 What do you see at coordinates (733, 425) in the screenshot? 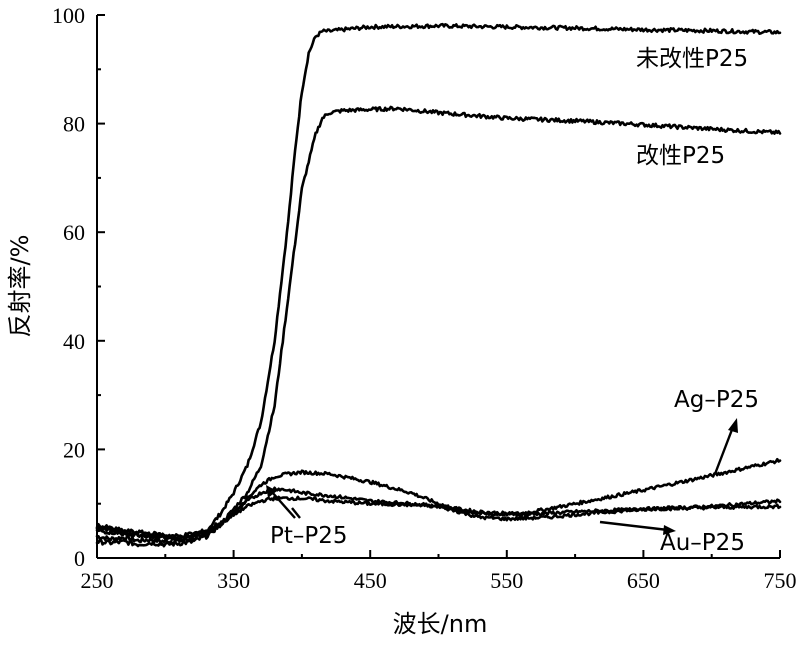
I see `ag-arrowhead` at bounding box center [733, 425].